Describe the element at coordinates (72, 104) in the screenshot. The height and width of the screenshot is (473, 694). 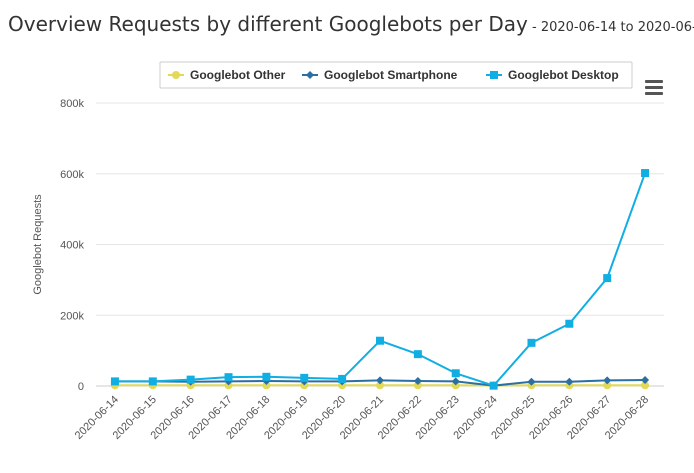
I see `y-tick-label: 800k` at that location.